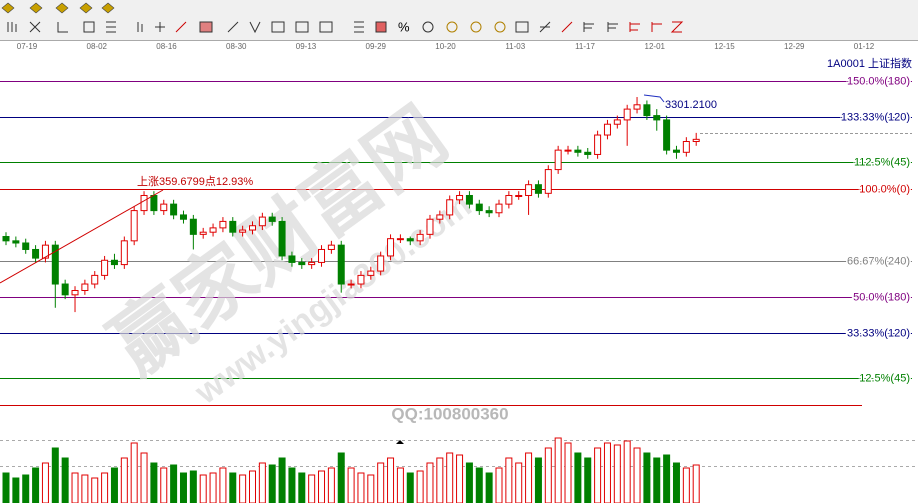 This screenshot has width=918, height=503. I want to click on fib-label: 133.33%(120), so click(875, 117).